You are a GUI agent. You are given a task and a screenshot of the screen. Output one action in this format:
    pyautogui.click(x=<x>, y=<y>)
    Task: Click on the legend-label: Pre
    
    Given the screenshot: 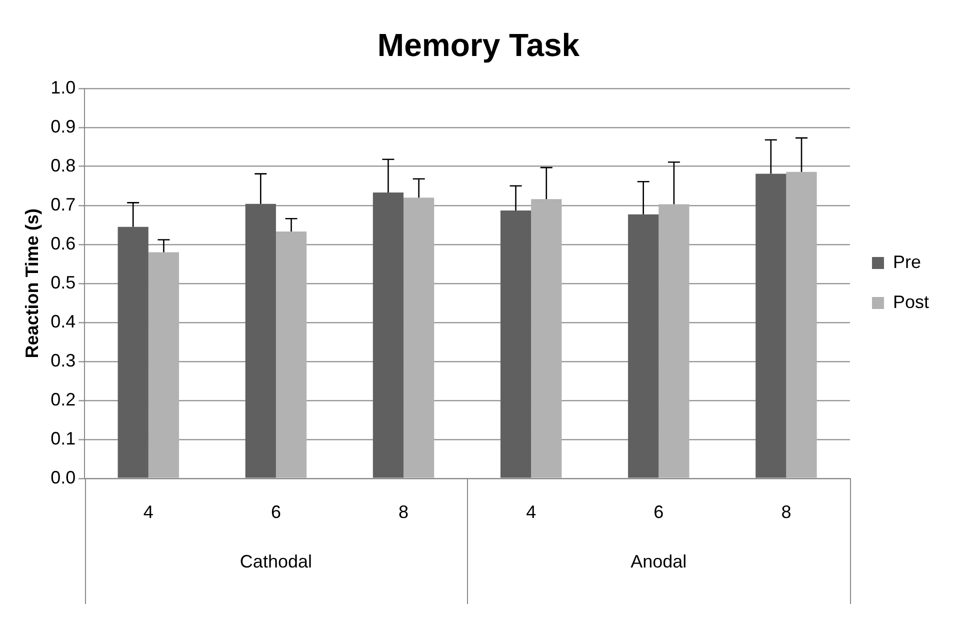 What is the action you would take?
    pyautogui.click(x=906, y=262)
    